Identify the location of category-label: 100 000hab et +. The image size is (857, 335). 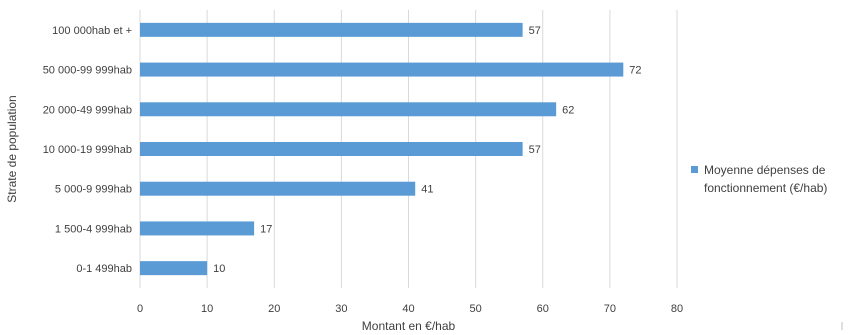
(92, 31).